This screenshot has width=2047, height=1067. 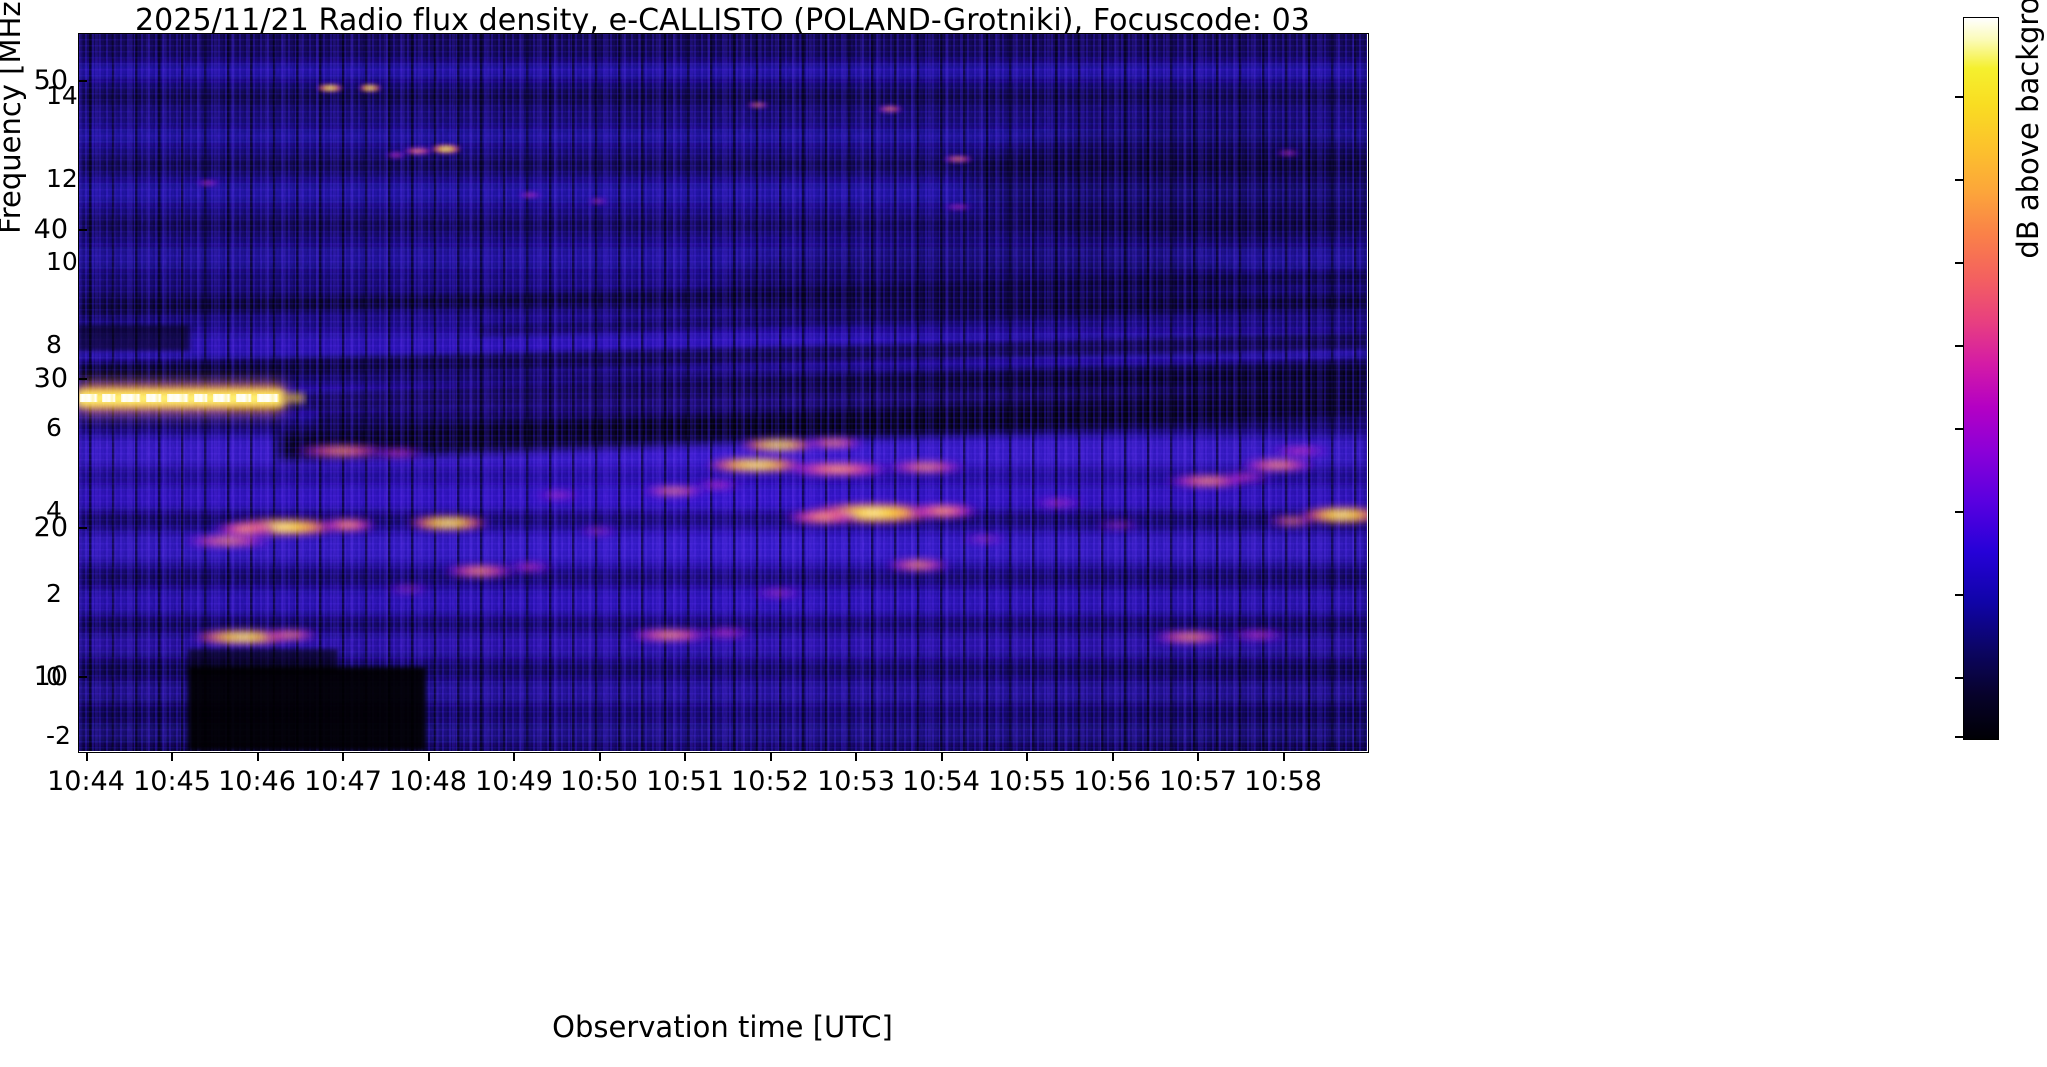 I want to click on x-tick-label-1055: 10:55, so click(x=1027, y=781).